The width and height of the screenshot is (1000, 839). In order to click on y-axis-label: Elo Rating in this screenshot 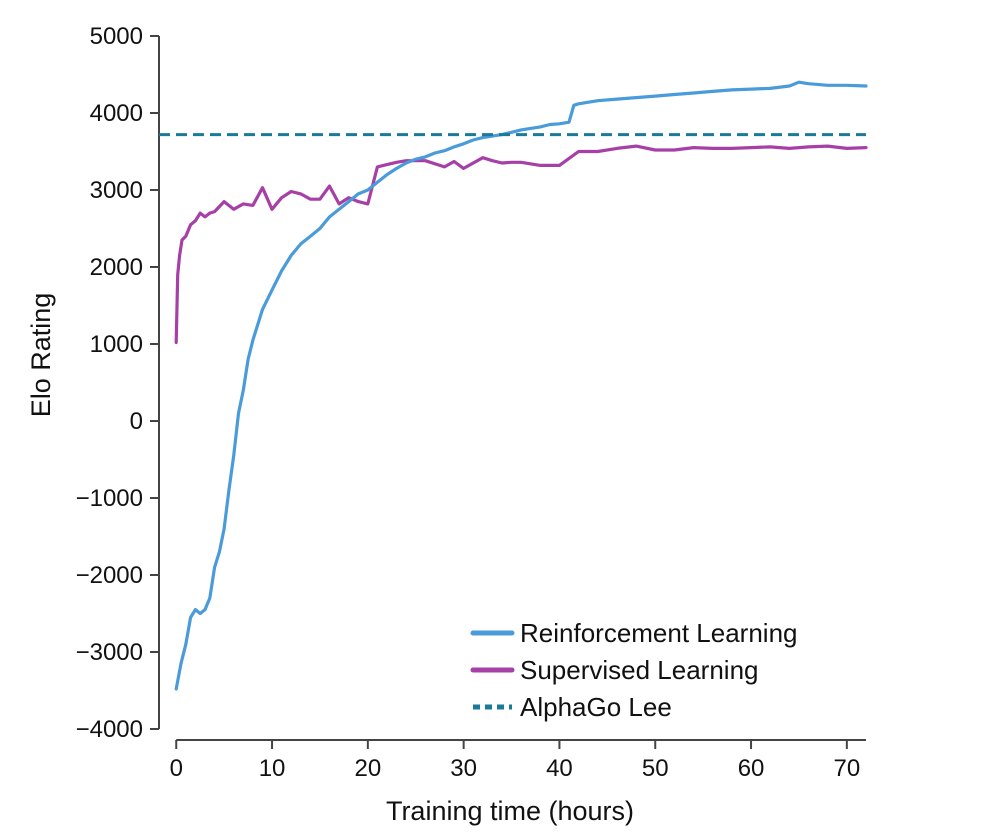, I will do `click(41, 355)`.